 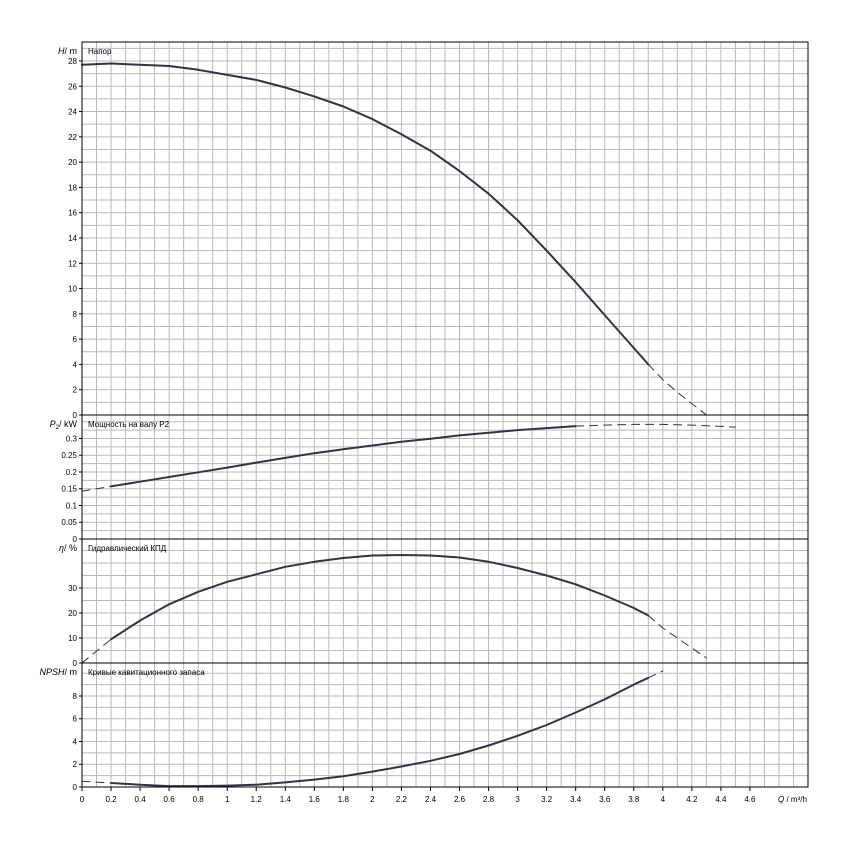 I want to click on y-axis-label: P2/ kW, so click(x=64, y=425).